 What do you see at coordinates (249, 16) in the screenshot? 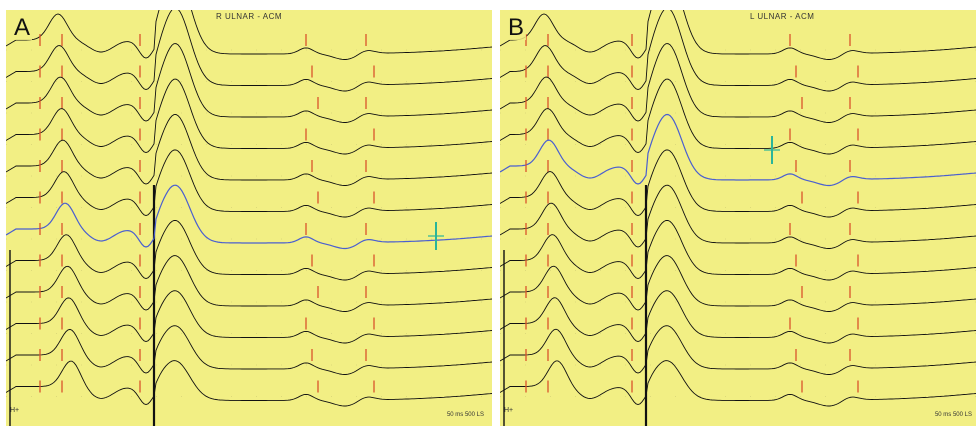
I see `panel-title-a: R ULNAR - ACM` at bounding box center [249, 16].